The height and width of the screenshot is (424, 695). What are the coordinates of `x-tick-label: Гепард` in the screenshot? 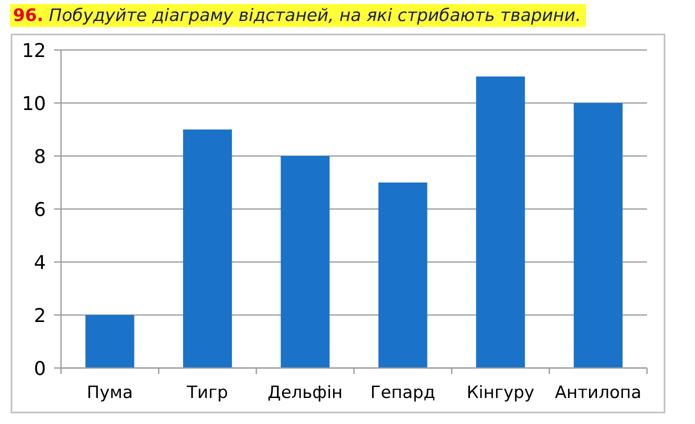 It's located at (403, 393).